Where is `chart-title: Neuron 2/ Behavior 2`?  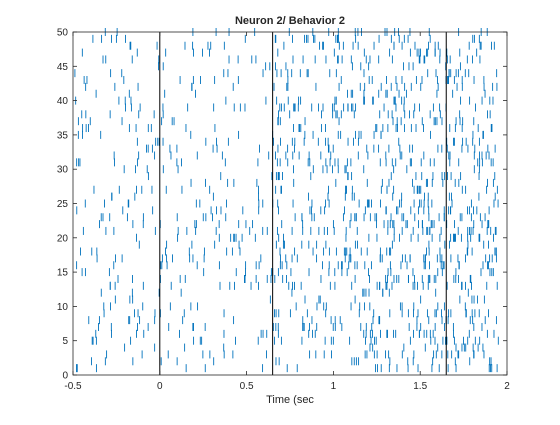
chart-title: Neuron 2/ Behavior 2 is located at coordinates (290, 21).